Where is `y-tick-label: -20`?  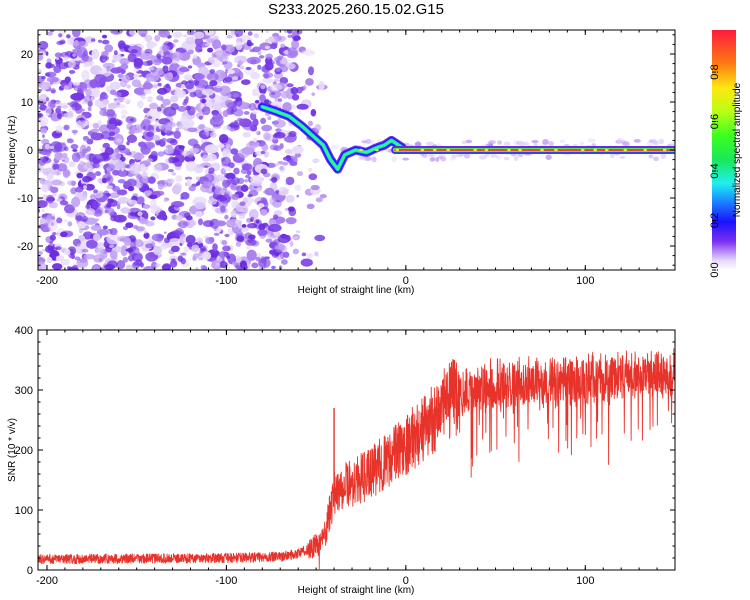
y-tick-label: -20 is located at coordinates (25, 247).